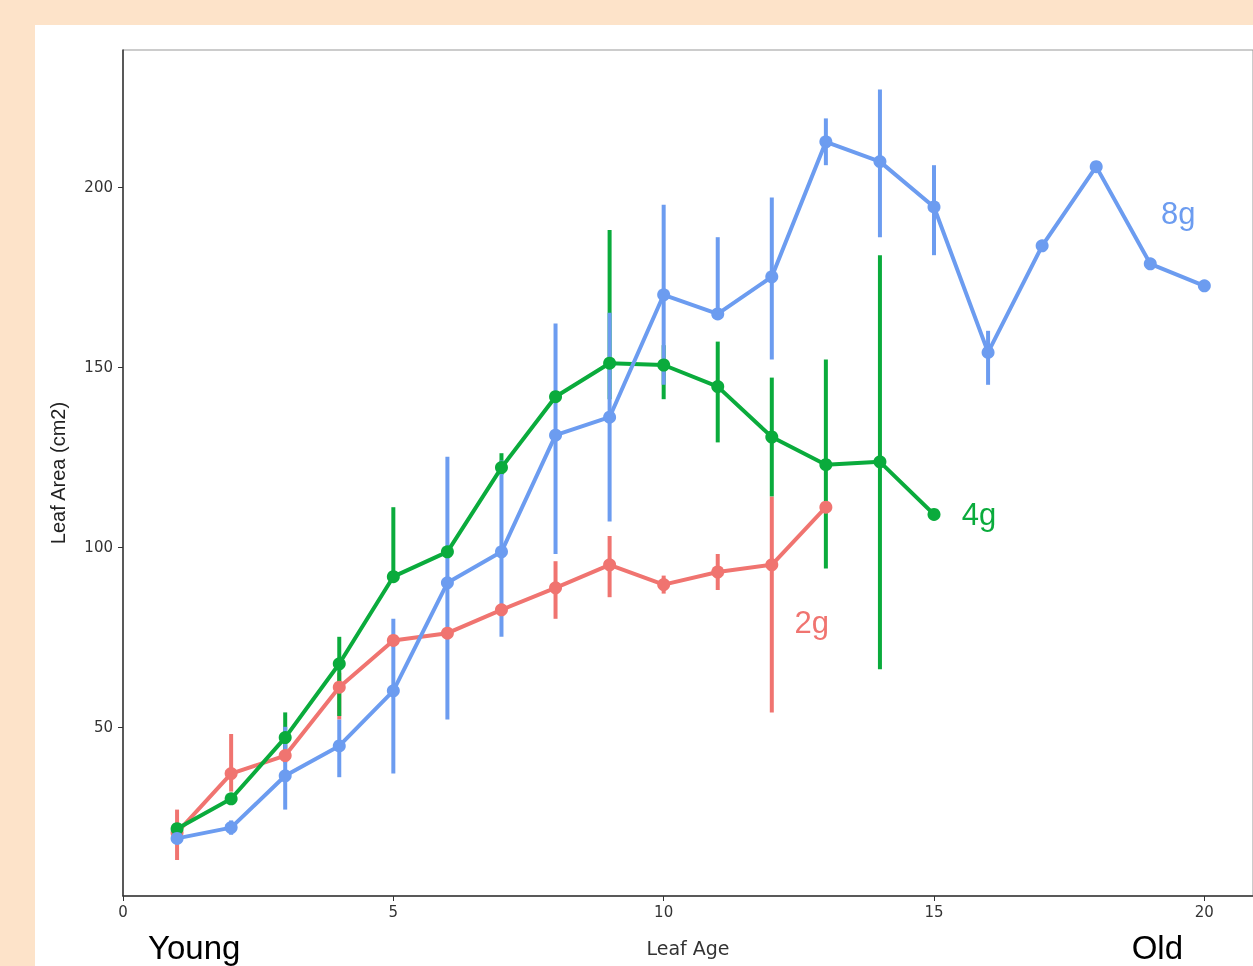 The image size is (1253, 966). What do you see at coordinates (812, 623) in the screenshot?
I see `series-label: 2g` at bounding box center [812, 623].